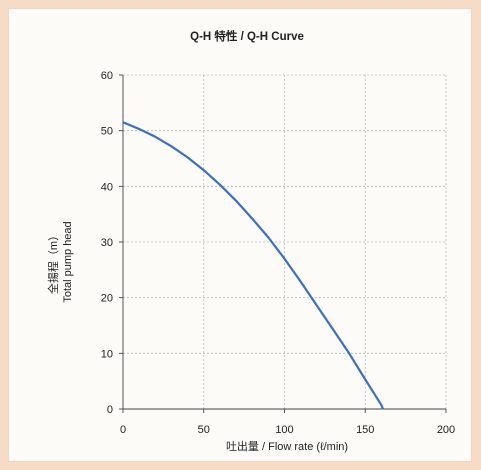  I want to click on x-tick-label: 50, so click(204, 430).